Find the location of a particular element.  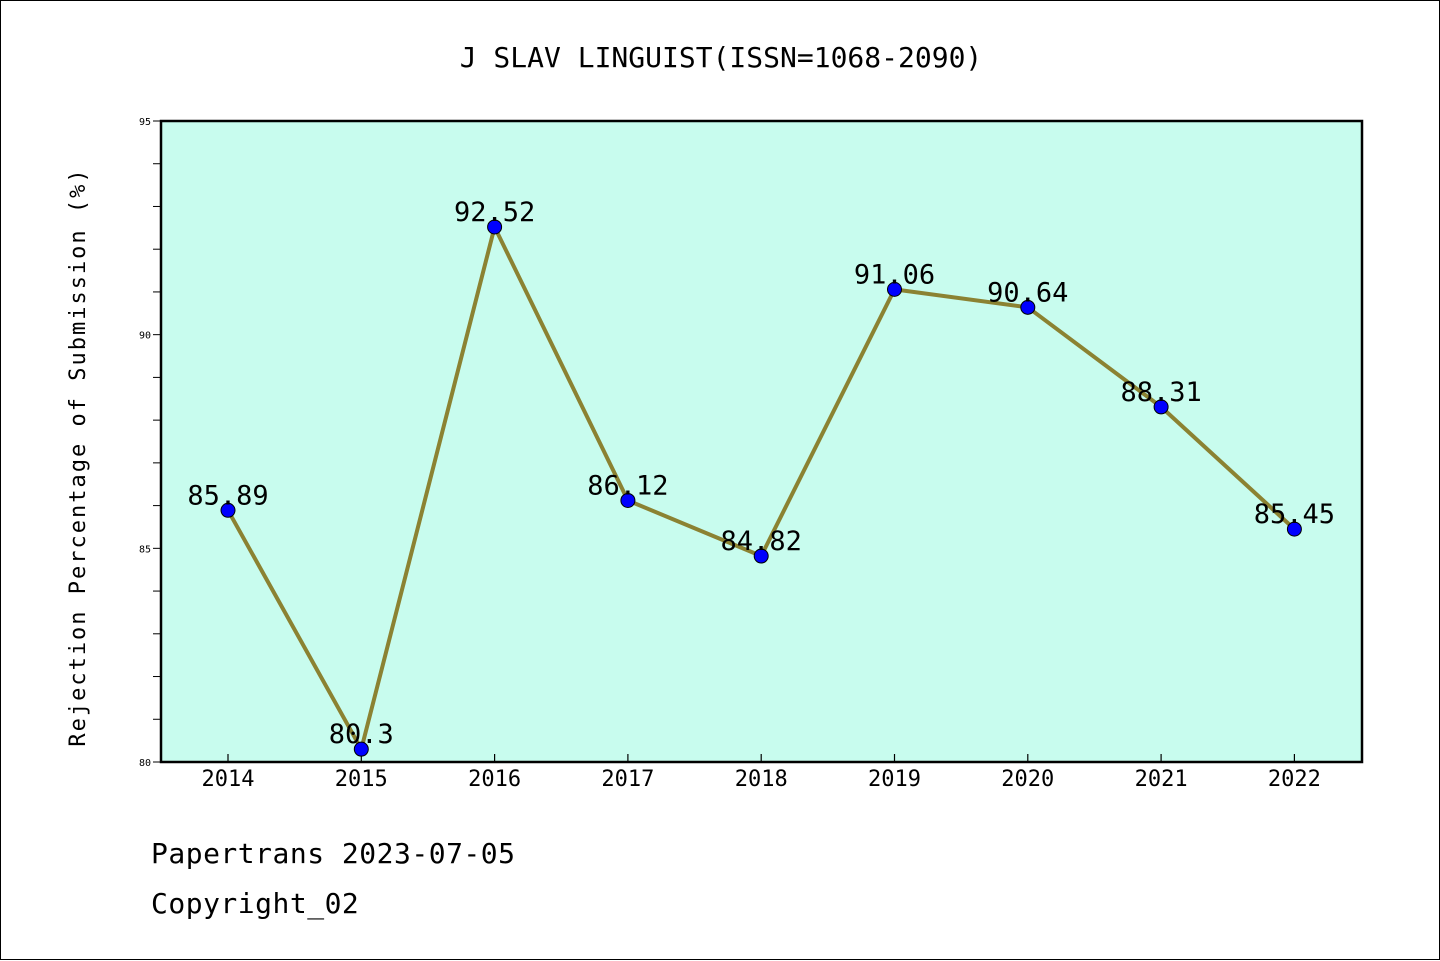

y-tick-label: 95 is located at coordinates (145, 122).